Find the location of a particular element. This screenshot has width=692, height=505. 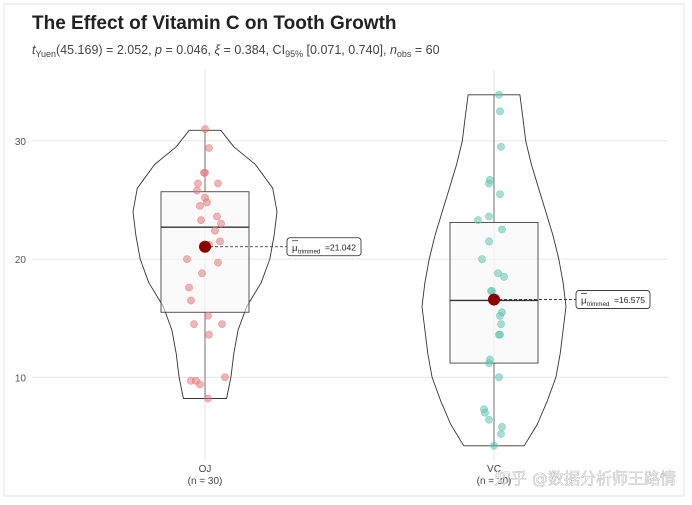

y-tick-label: 20 is located at coordinates (21, 260).